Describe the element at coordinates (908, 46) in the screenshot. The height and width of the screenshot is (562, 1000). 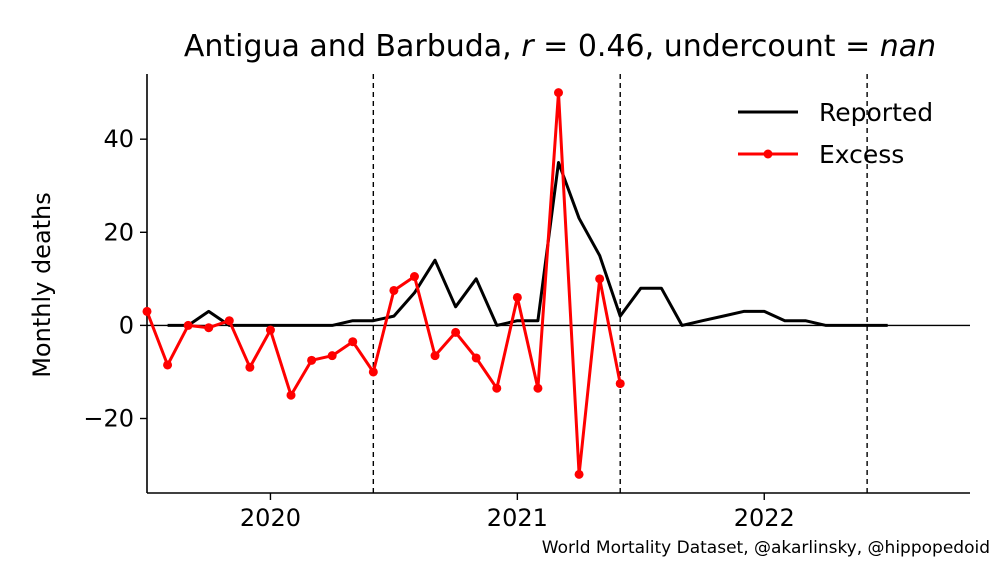
I see `title-nan-value: nan` at that location.